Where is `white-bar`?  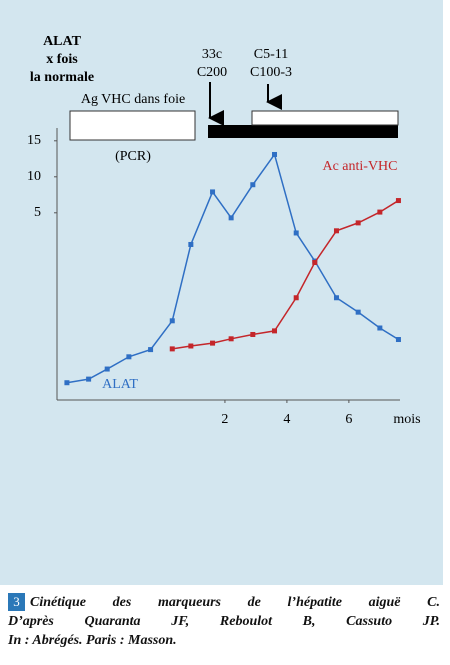 white-bar is located at coordinates (325, 118).